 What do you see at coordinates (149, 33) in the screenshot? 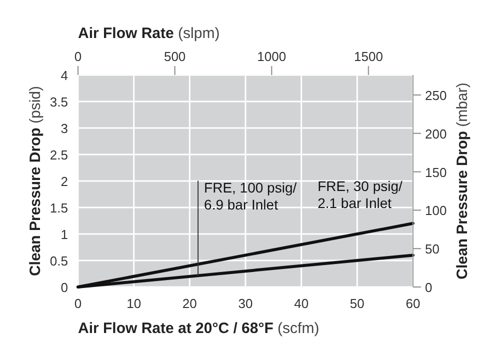
I see `x2-axis-title: Air Flow Rate (slpm)` at bounding box center [149, 33].